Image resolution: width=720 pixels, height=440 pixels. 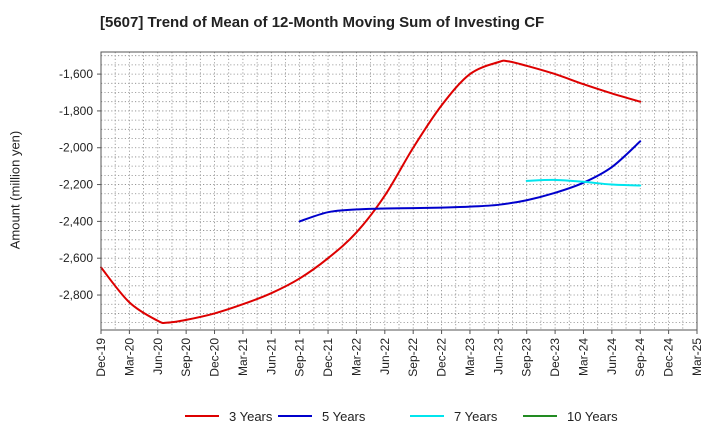 I want to click on x-tick-label: Sep-23, so click(x=527, y=357).